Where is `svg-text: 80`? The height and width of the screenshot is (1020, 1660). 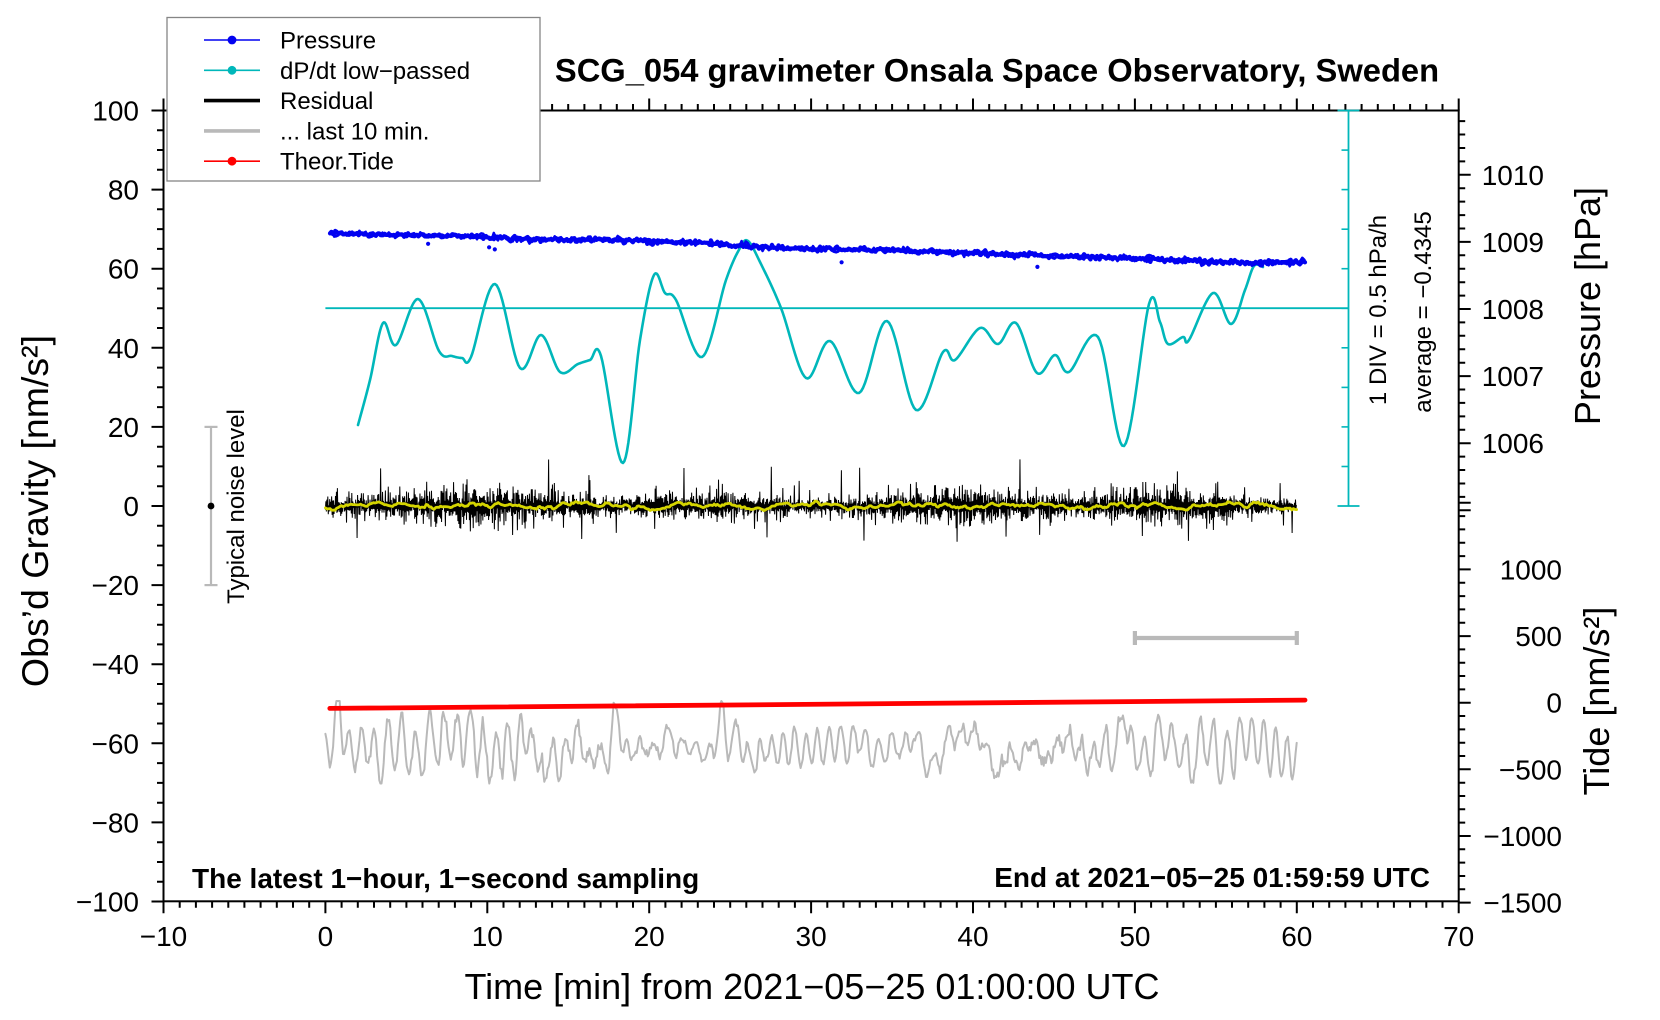 svg-text: 80 is located at coordinates (123, 190).